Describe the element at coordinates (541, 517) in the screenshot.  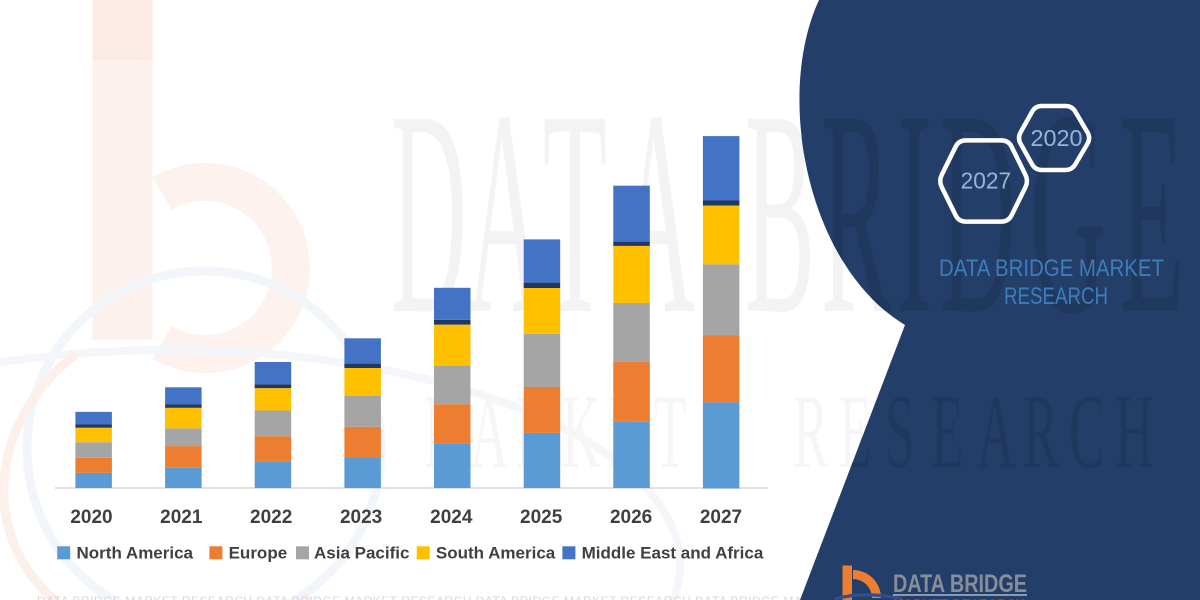
I see `svg-text: 2025` at that location.